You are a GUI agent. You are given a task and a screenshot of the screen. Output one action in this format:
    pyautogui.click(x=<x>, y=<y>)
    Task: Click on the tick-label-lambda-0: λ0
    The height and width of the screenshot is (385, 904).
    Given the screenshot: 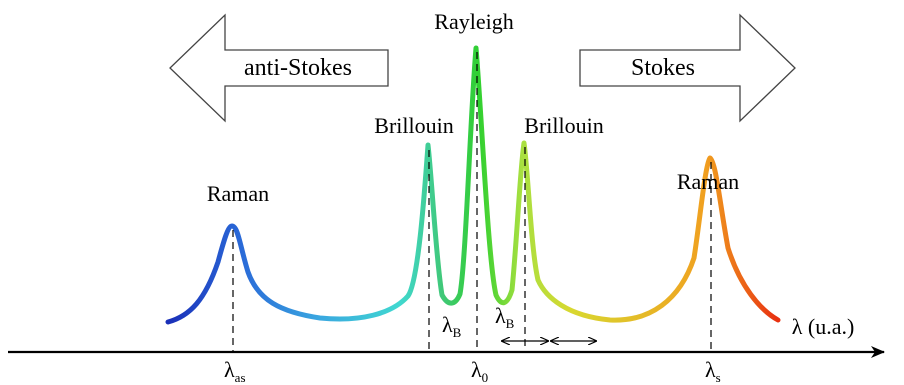 What is the action you would take?
    pyautogui.click(x=479, y=371)
    